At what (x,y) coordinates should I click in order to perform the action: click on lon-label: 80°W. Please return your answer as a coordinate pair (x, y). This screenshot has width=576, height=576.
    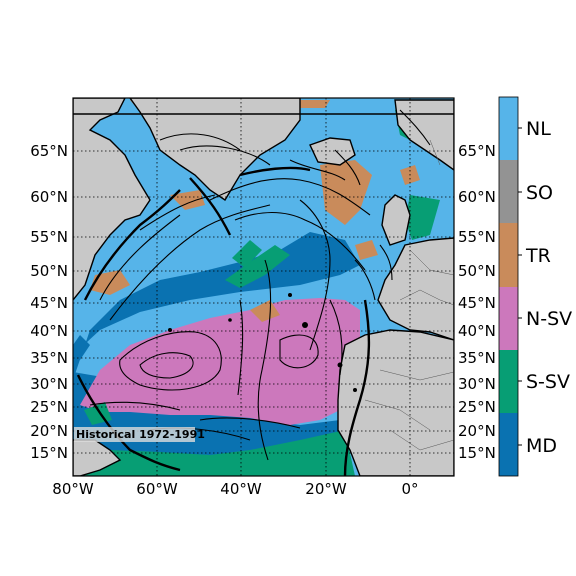
    Looking at the image, I should click on (73, 489).